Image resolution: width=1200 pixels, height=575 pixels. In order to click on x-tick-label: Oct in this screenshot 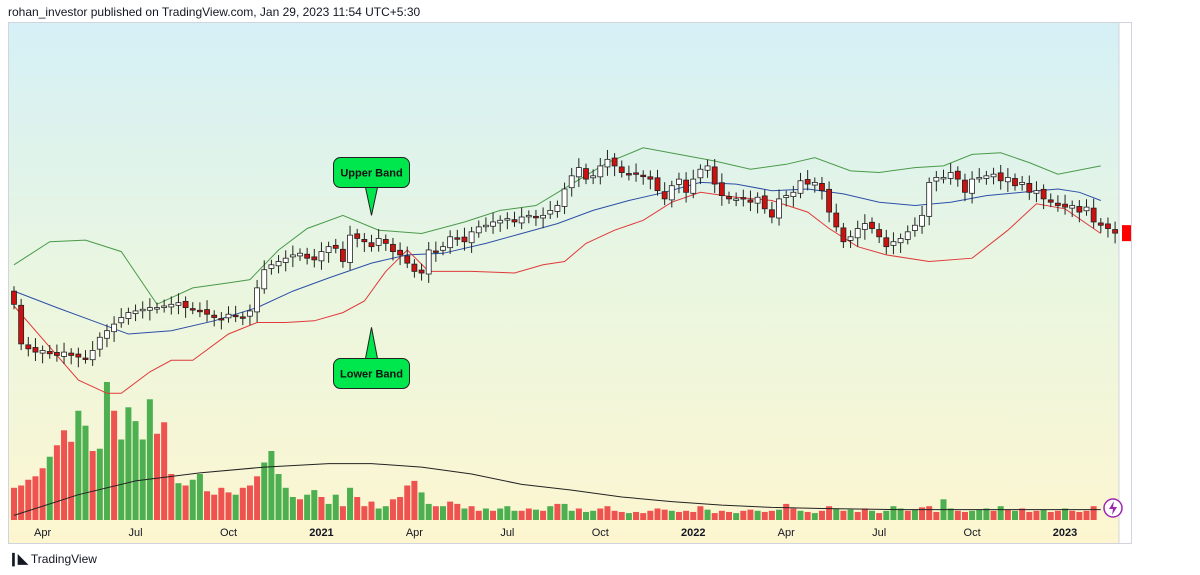, I will do `click(228, 533)`.